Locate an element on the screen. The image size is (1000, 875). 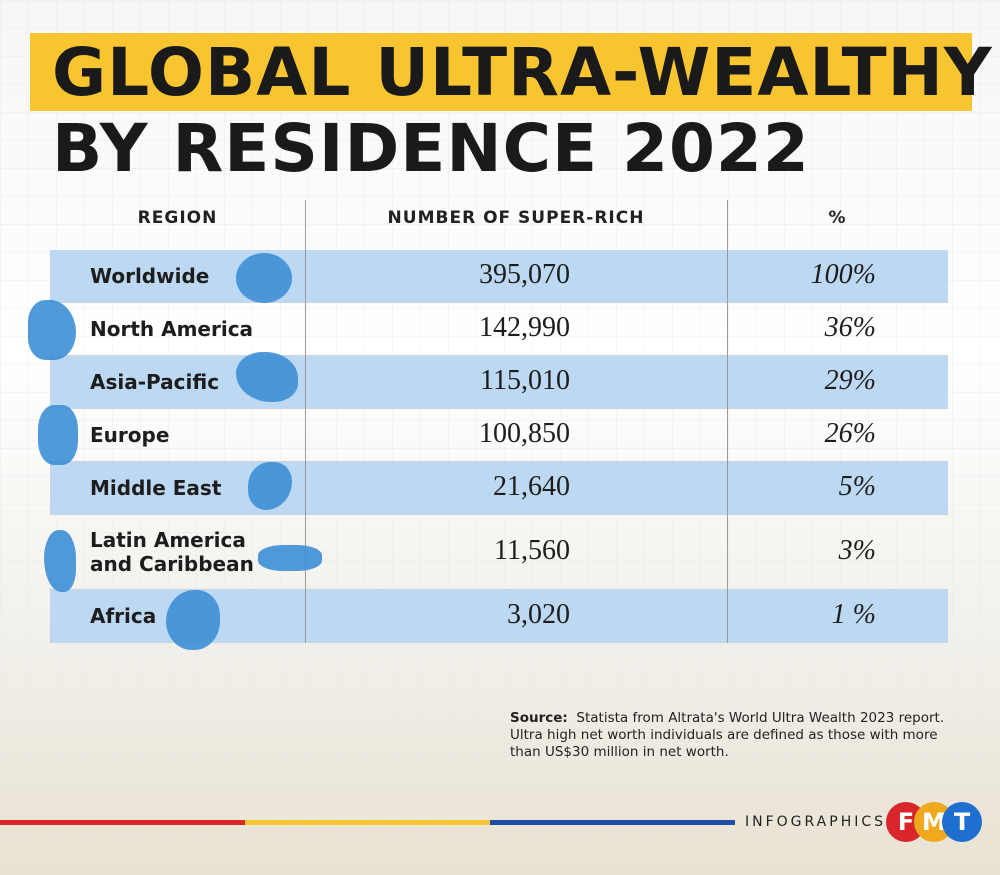
number-cell: 115,010 is located at coordinates (525, 380).